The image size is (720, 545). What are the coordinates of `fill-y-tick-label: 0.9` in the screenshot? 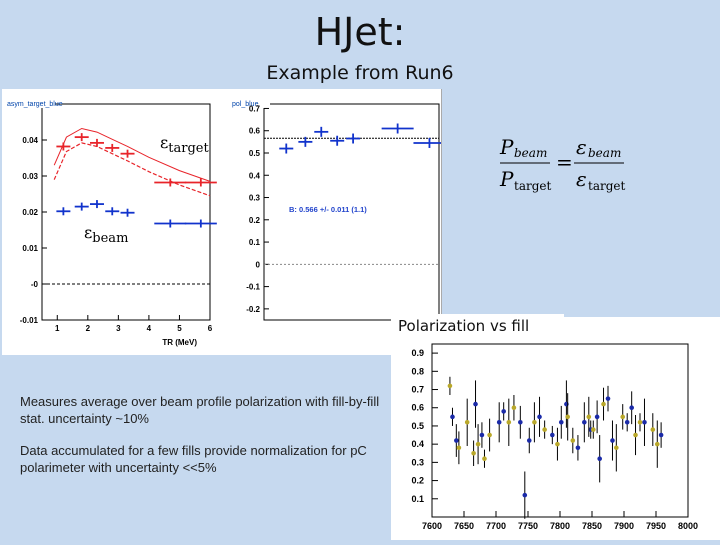 It's located at (417, 353).